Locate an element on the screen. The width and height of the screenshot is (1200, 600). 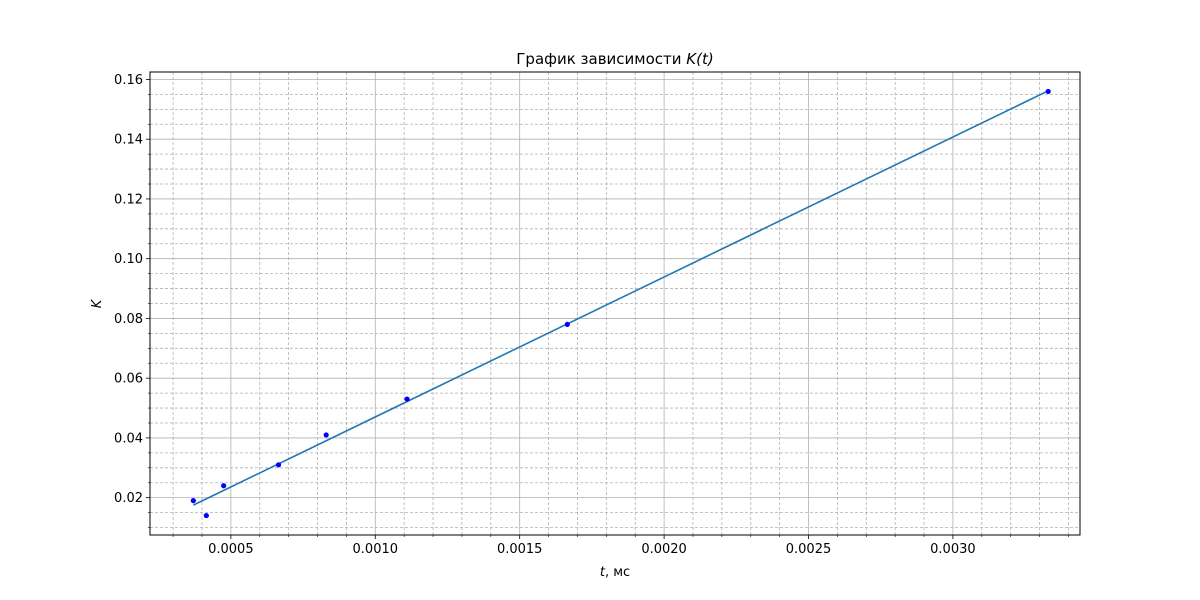
y-tick-label: 0.10 is located at coordinates (128, 259).